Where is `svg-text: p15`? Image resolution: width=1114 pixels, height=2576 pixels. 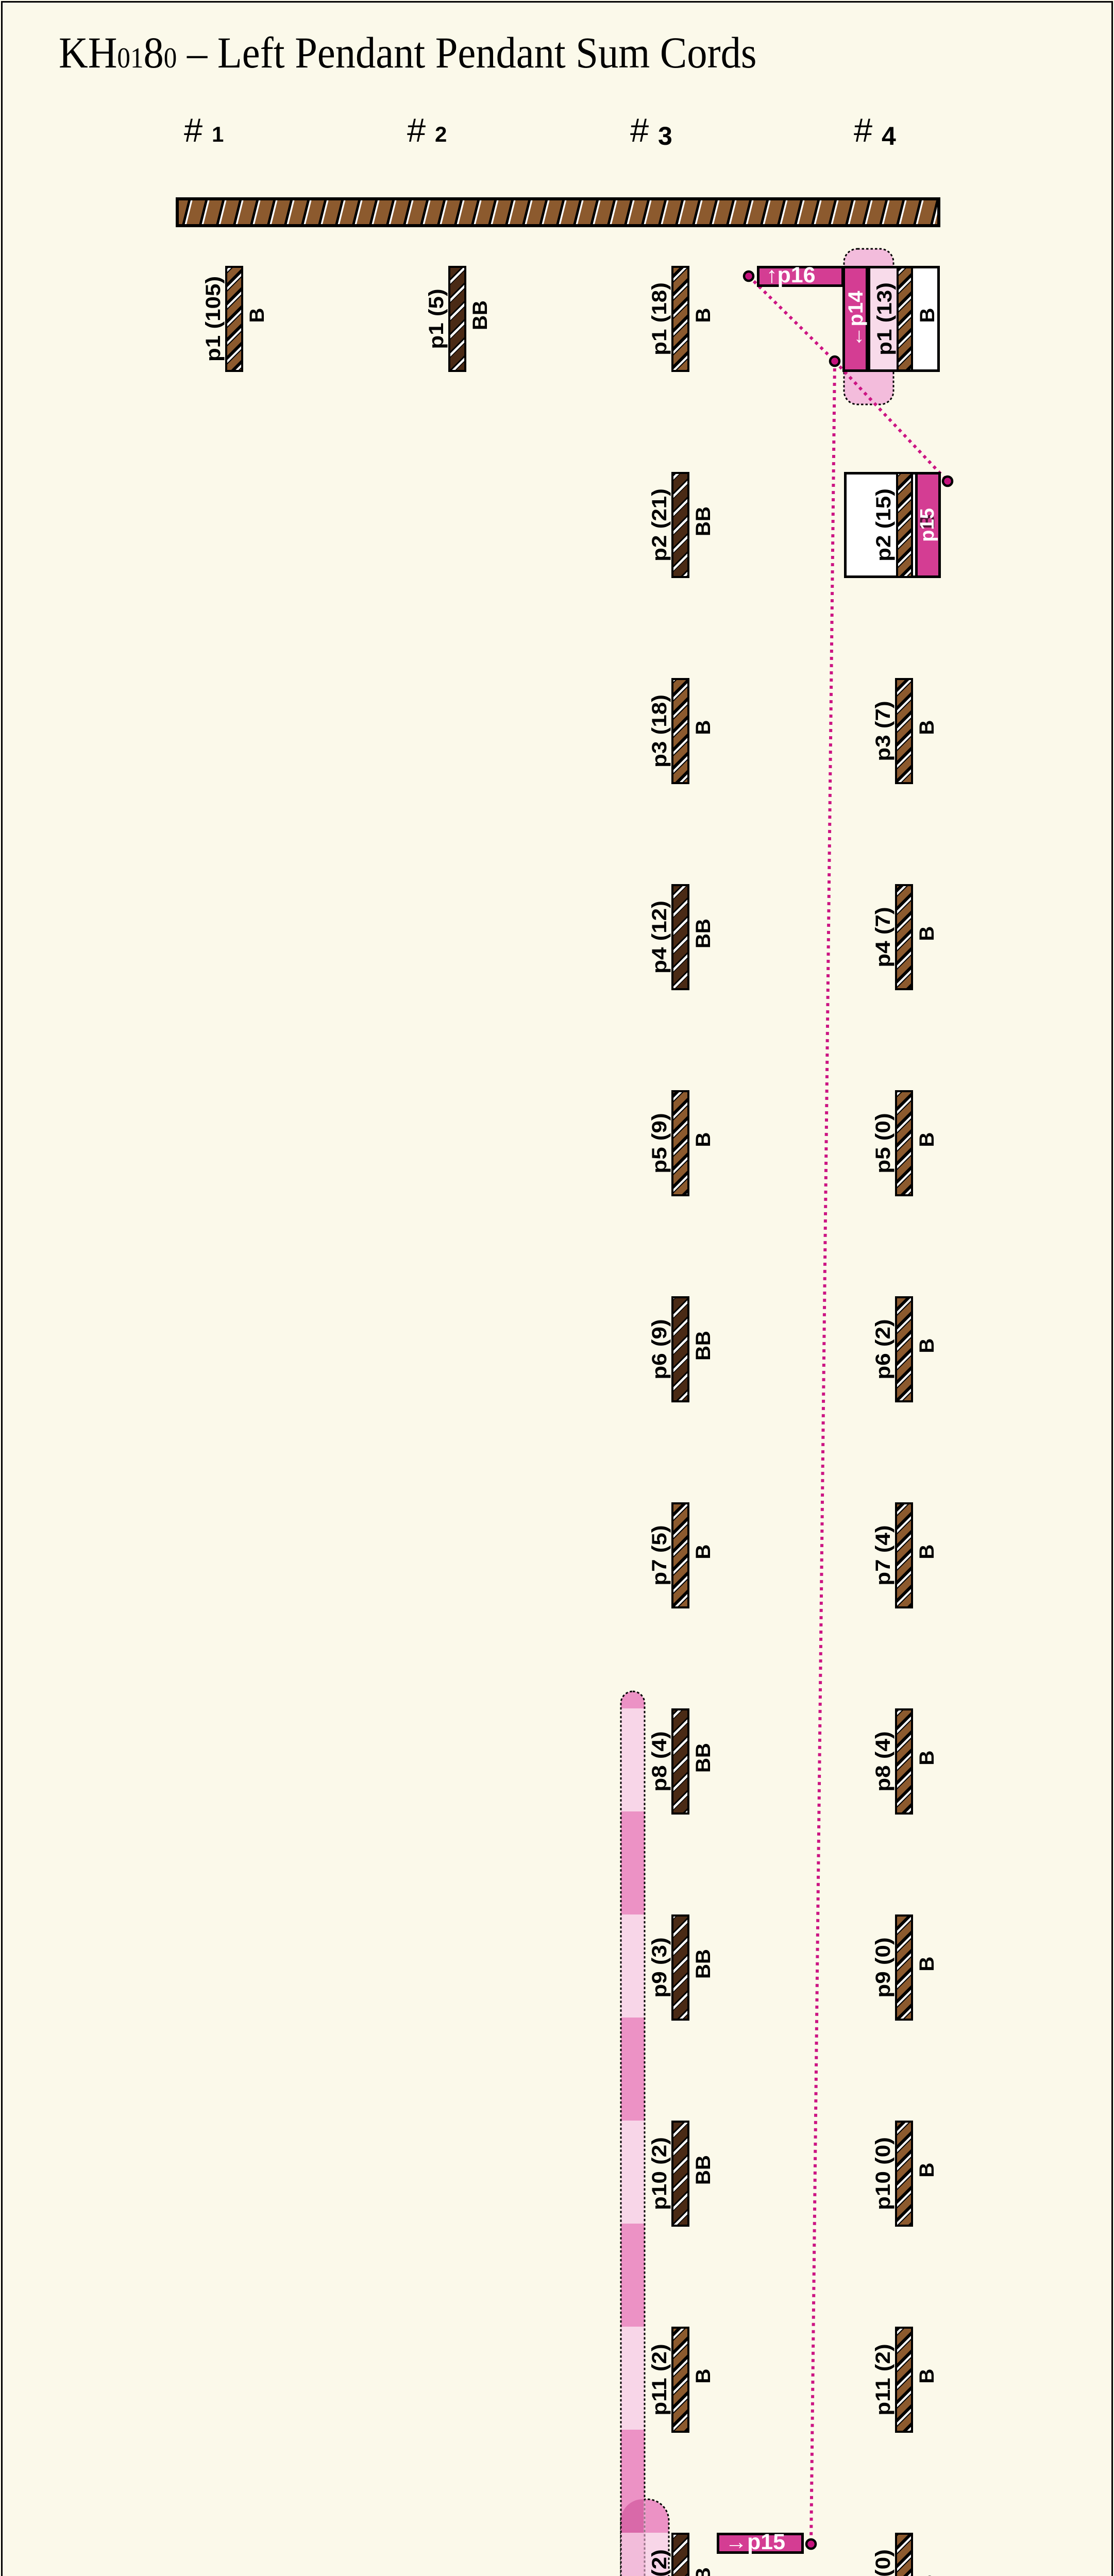
svg-text: p15 is located at coordinates (927, 524).